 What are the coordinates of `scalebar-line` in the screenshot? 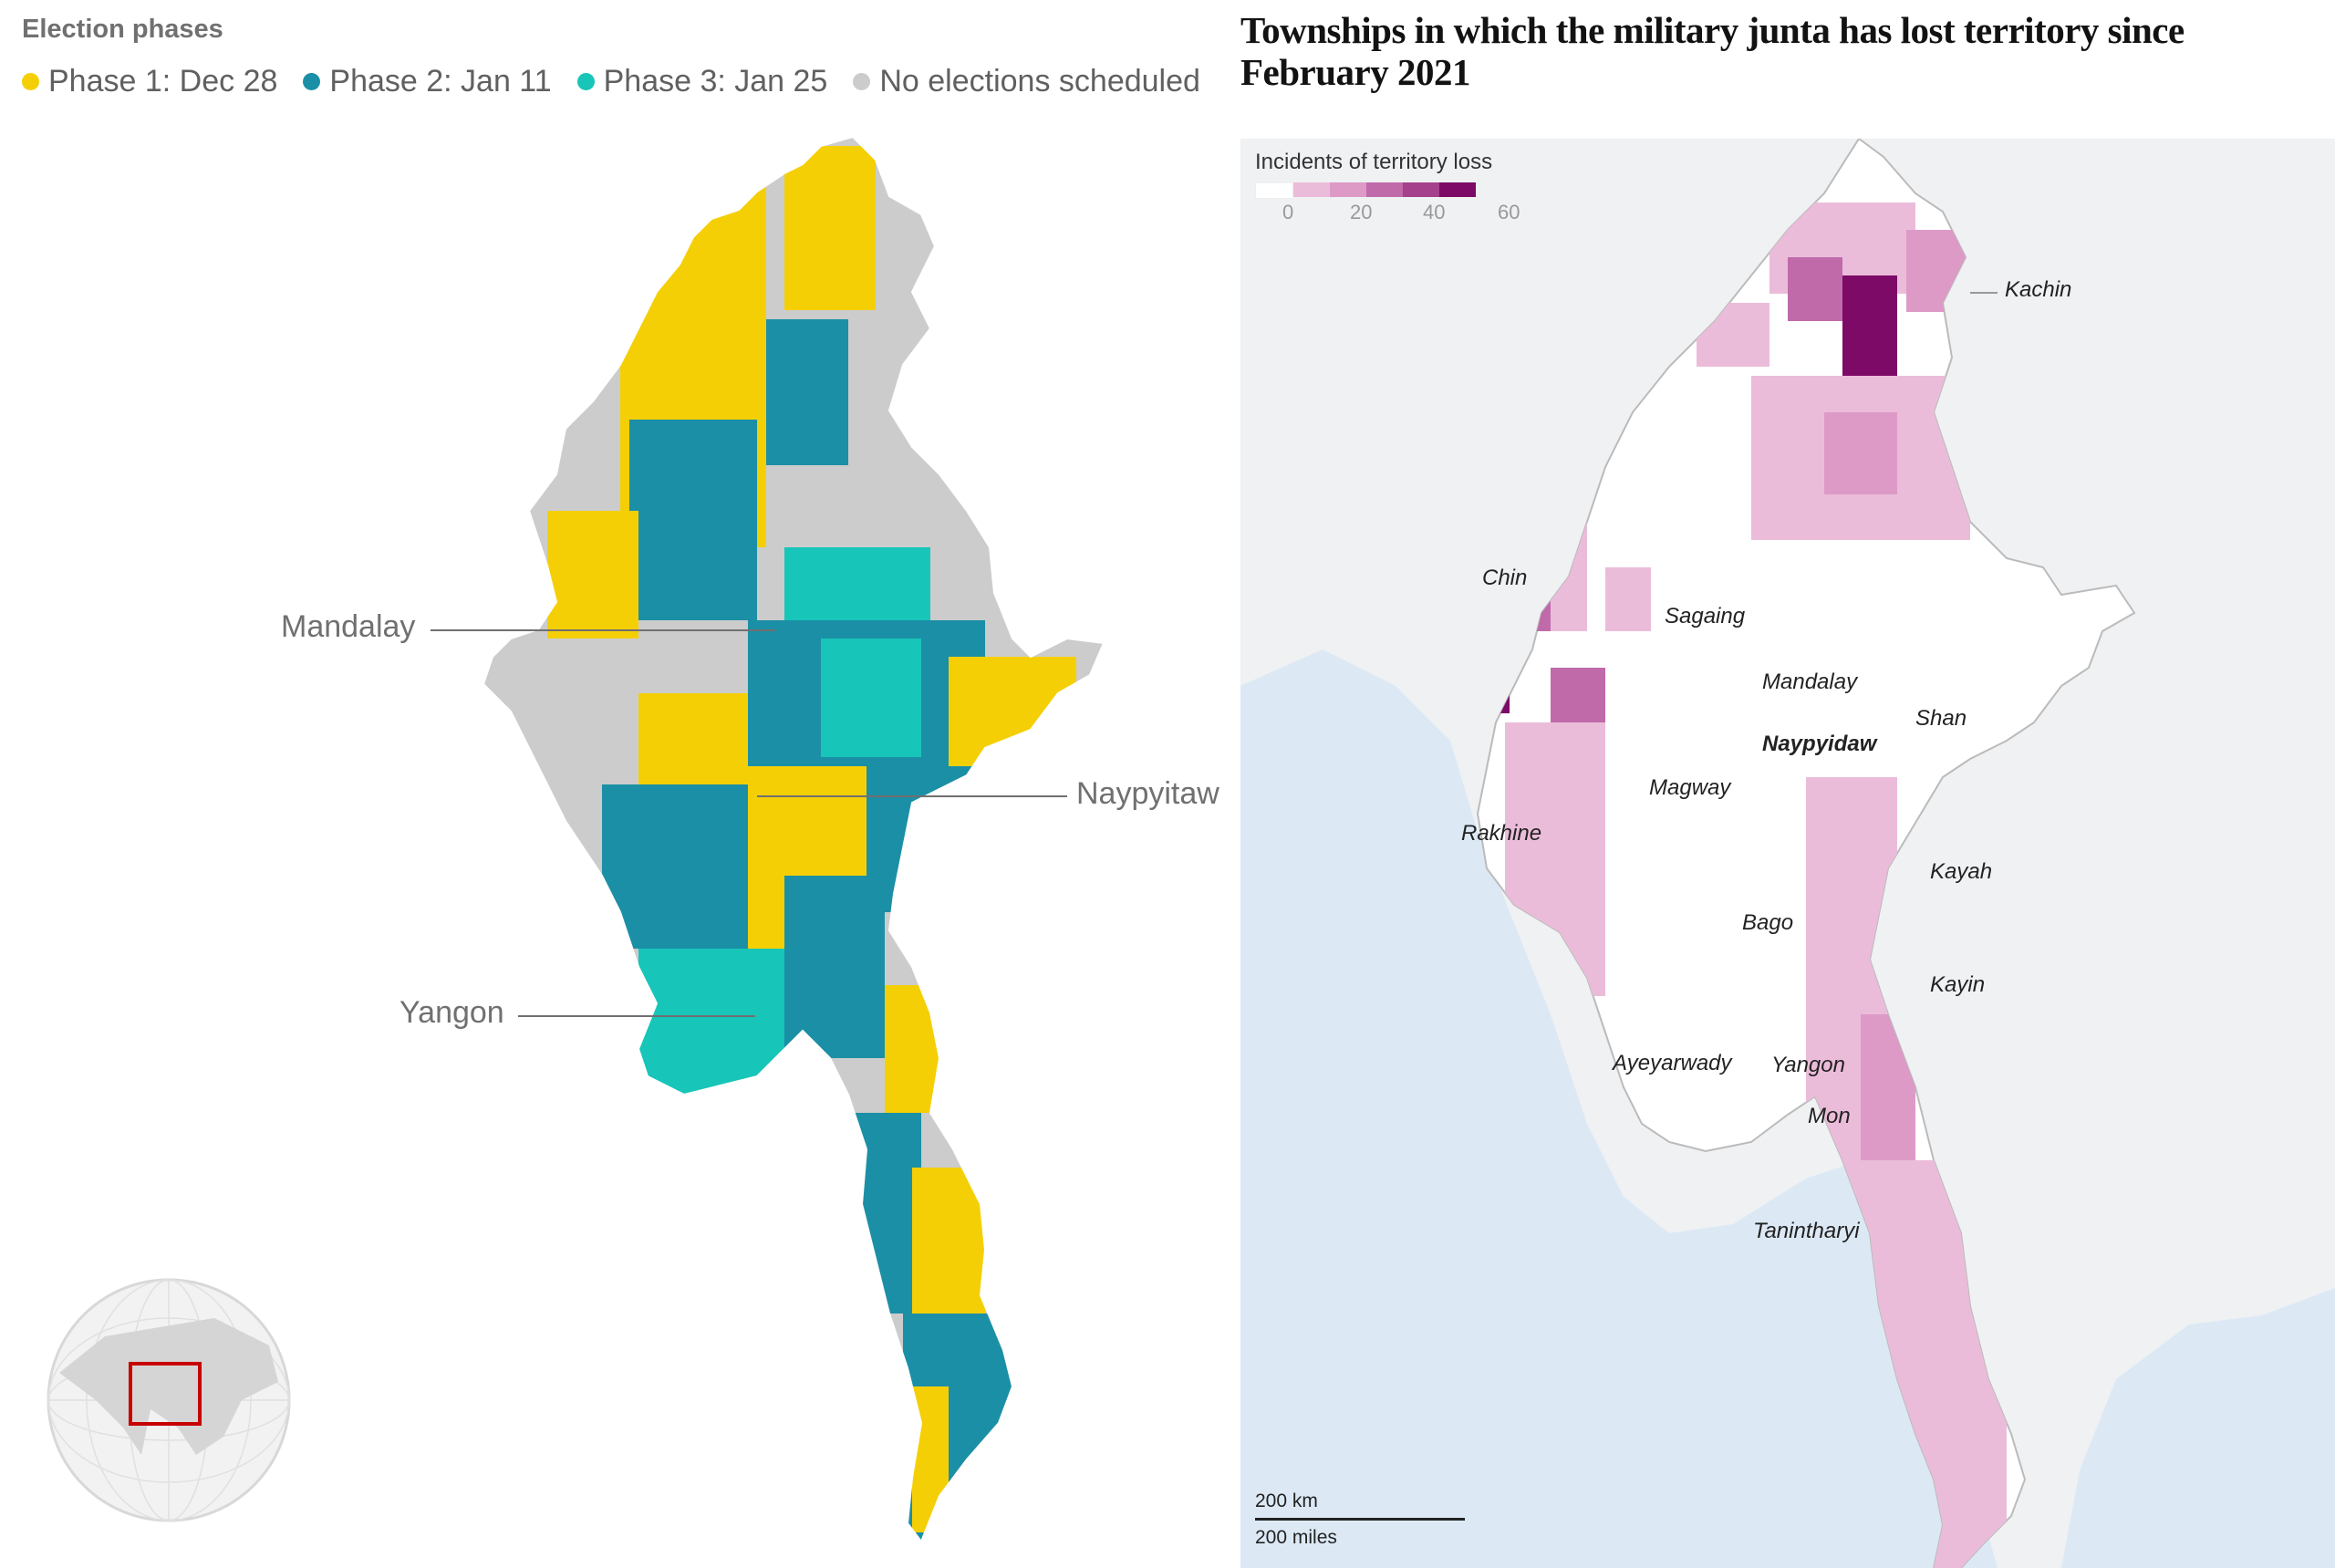 It's located at (1360, 1520).